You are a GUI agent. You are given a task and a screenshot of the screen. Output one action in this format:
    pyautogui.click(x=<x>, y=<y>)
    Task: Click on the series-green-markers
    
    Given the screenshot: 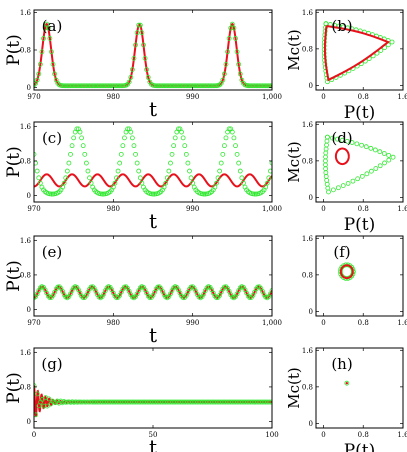 What is the action you would take?
    pyautogui.click(x=153, y=292)
    